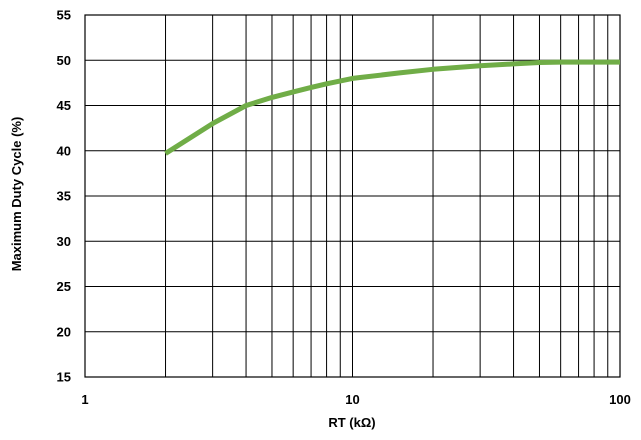  I want to click on y-tick-label: 15, so click(64, 377).